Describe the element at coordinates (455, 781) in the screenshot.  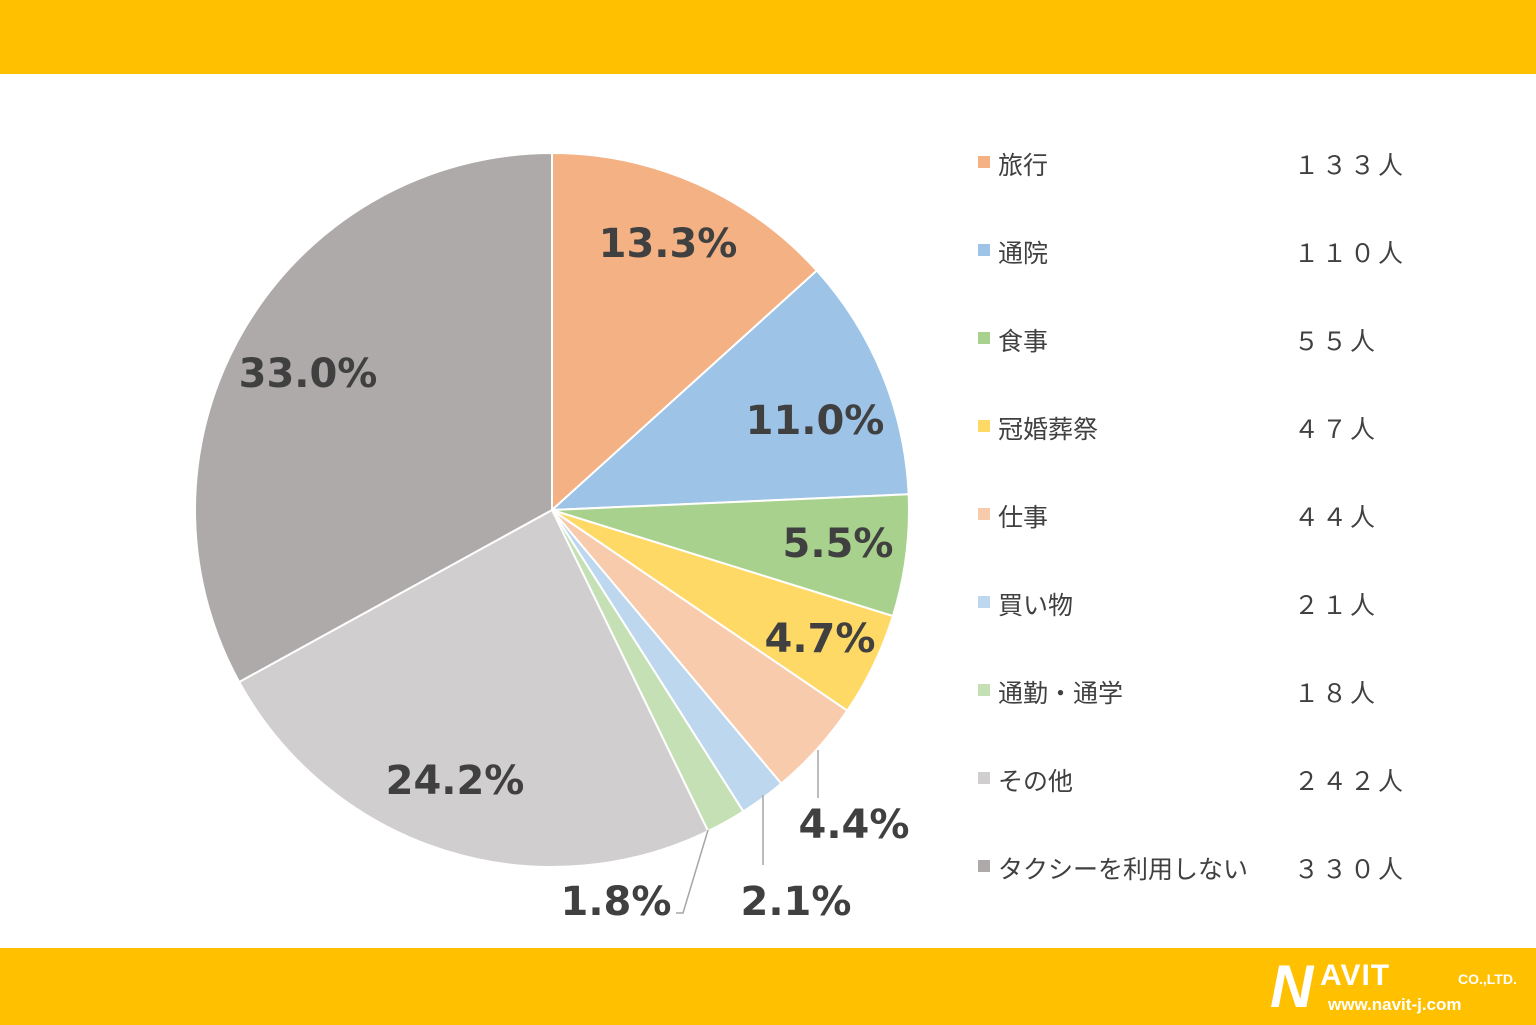
I see `data-label-8: 24.2%` at that location.